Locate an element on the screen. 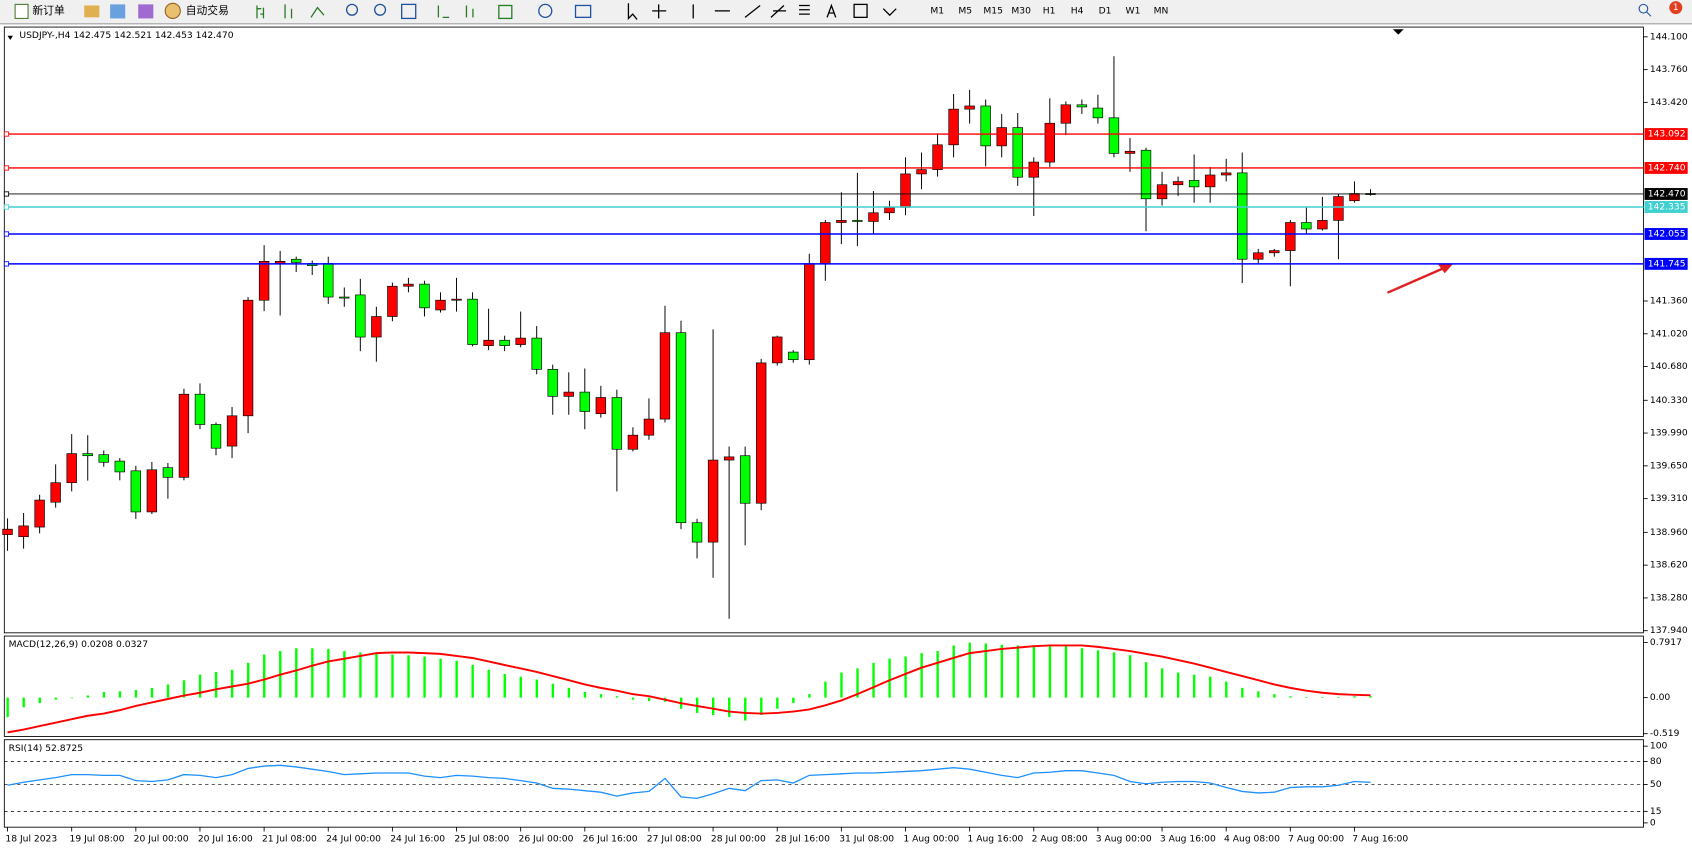  timeframe-button: H4 is located at coordinates (1077, 10).